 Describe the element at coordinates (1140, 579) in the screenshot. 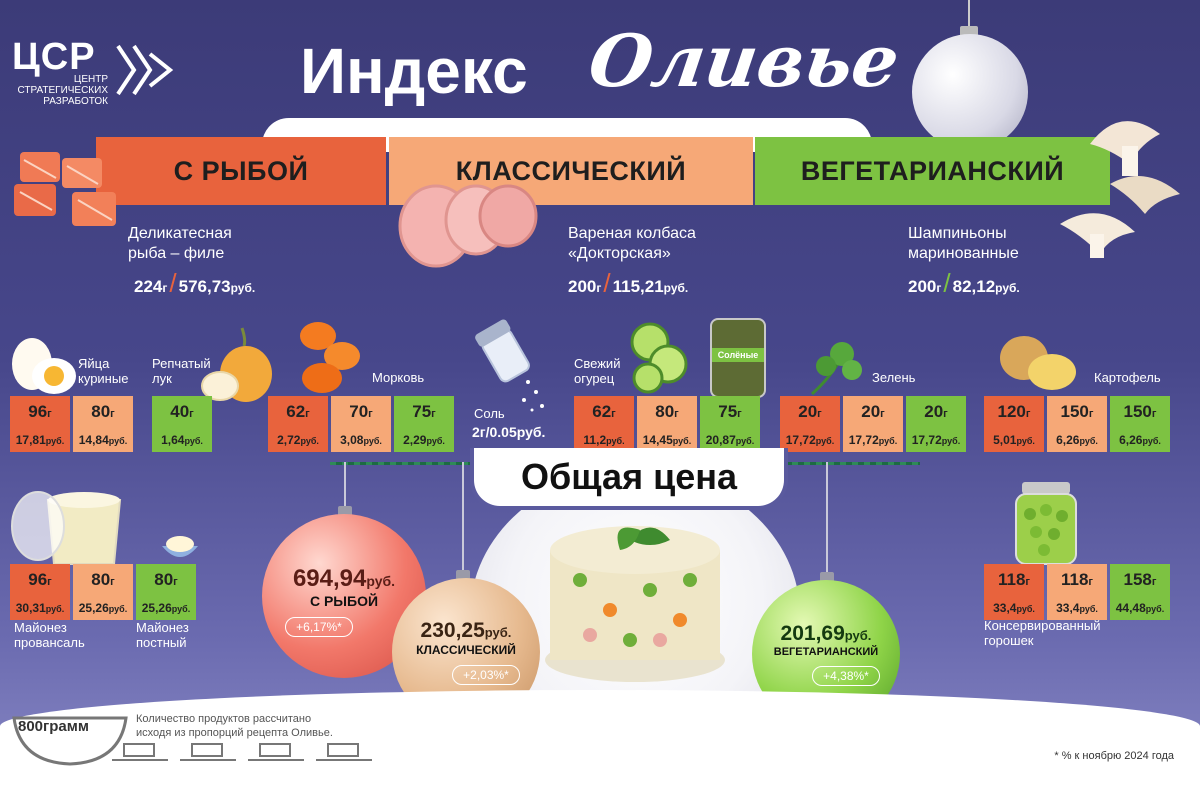

I see `peas-veg-grams: 158г` at that location.